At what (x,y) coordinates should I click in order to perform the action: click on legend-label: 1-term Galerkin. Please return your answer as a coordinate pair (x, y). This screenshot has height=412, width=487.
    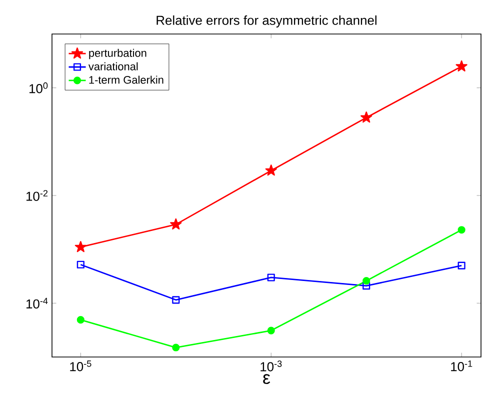
    Looking at the image, I should click on (126, 80).